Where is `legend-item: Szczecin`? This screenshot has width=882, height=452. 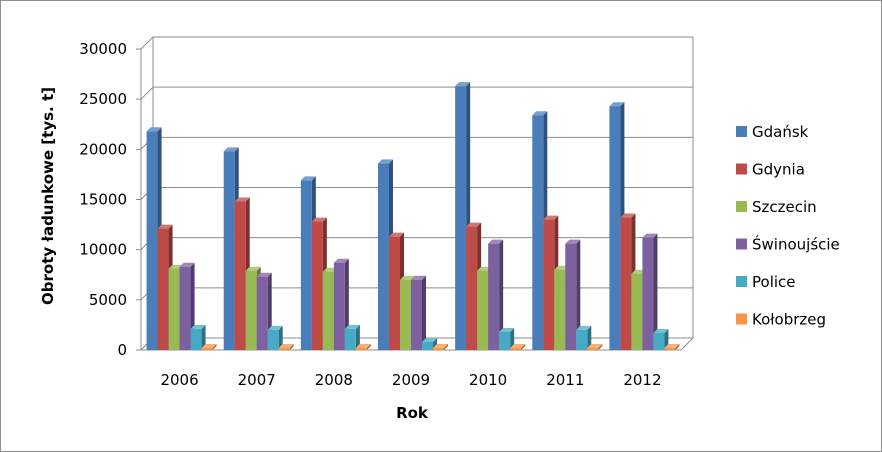 legend-item: Szczecin is located at coordinates (776, 207).